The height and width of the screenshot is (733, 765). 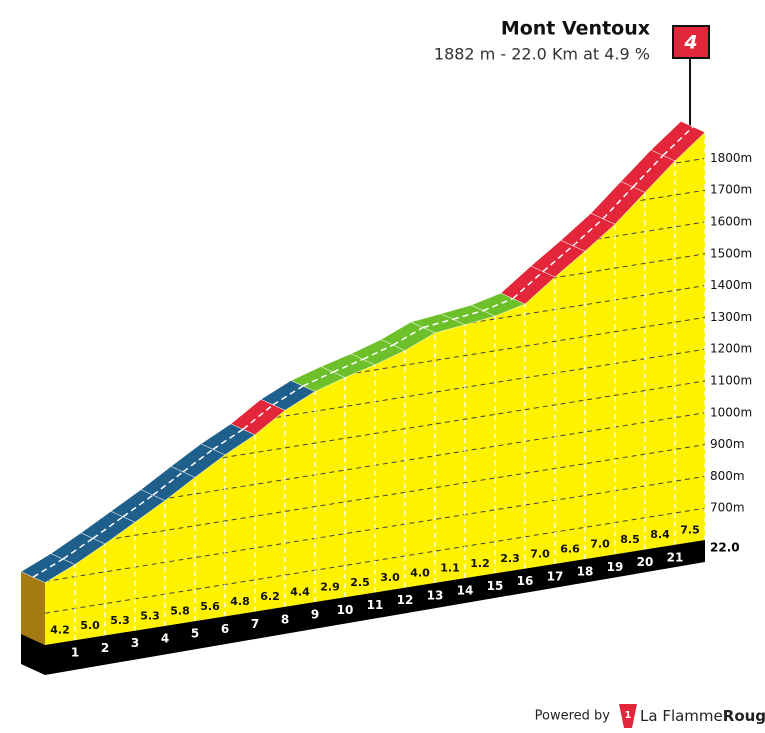 I want to click on gradient-label: 6.2, so click(x=270, y=596).